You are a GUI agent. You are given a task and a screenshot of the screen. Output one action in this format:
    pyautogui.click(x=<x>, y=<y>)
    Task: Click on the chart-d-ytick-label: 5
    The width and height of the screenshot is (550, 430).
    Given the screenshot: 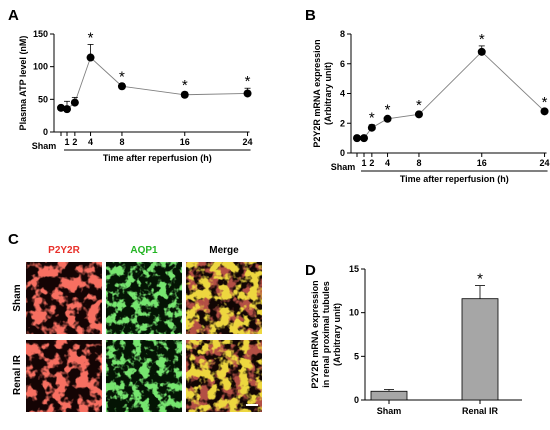 What is the action you would take?
    pyautogui.click(x=356, y=356)
    